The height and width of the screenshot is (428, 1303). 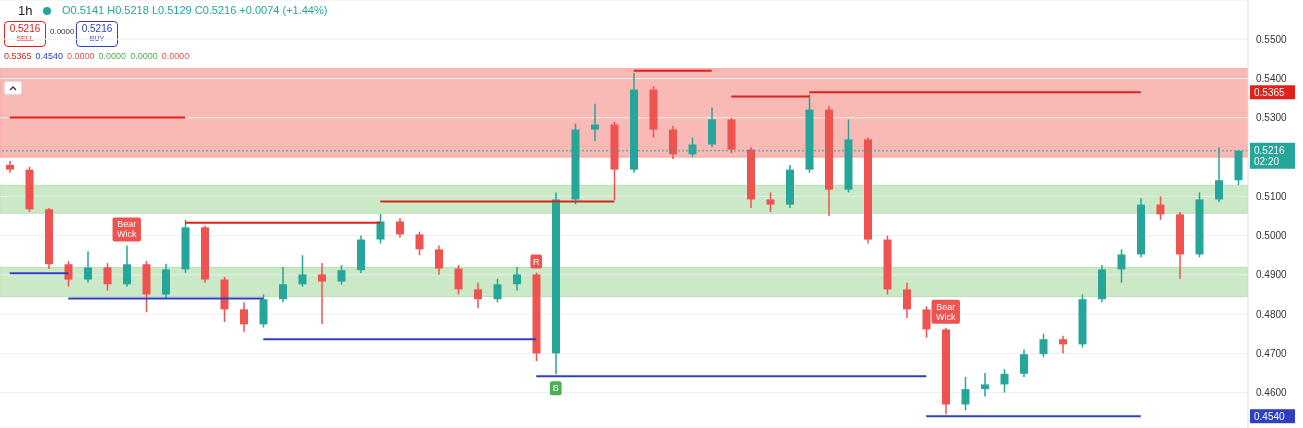 What do you see at coordinates (1272, 118) in the screenshot?
I see `y-tick-label: 0.5300` at bounding box center [1272, 118].